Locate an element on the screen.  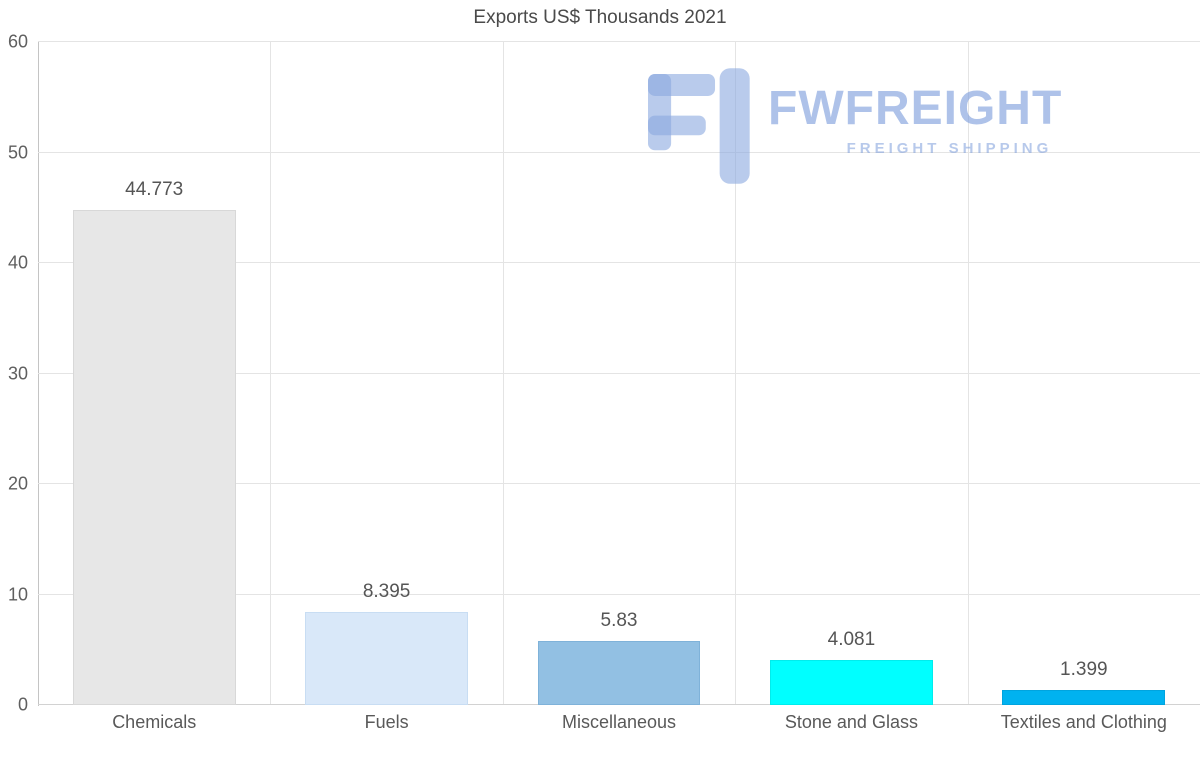
bar-value-label: 8.395 is located at coordinates (386, 592).